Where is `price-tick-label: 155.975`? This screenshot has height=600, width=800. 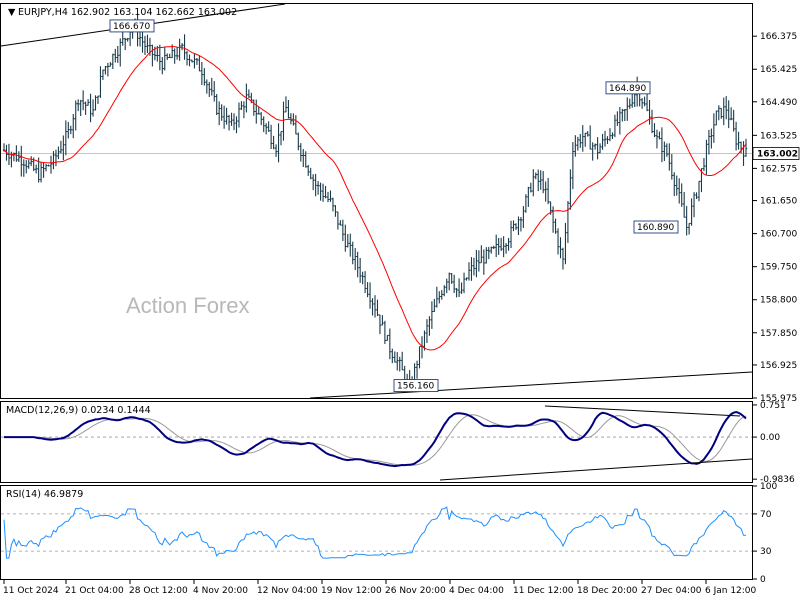 price-tick-label: 155.975 is located at coordinates (778, 399).